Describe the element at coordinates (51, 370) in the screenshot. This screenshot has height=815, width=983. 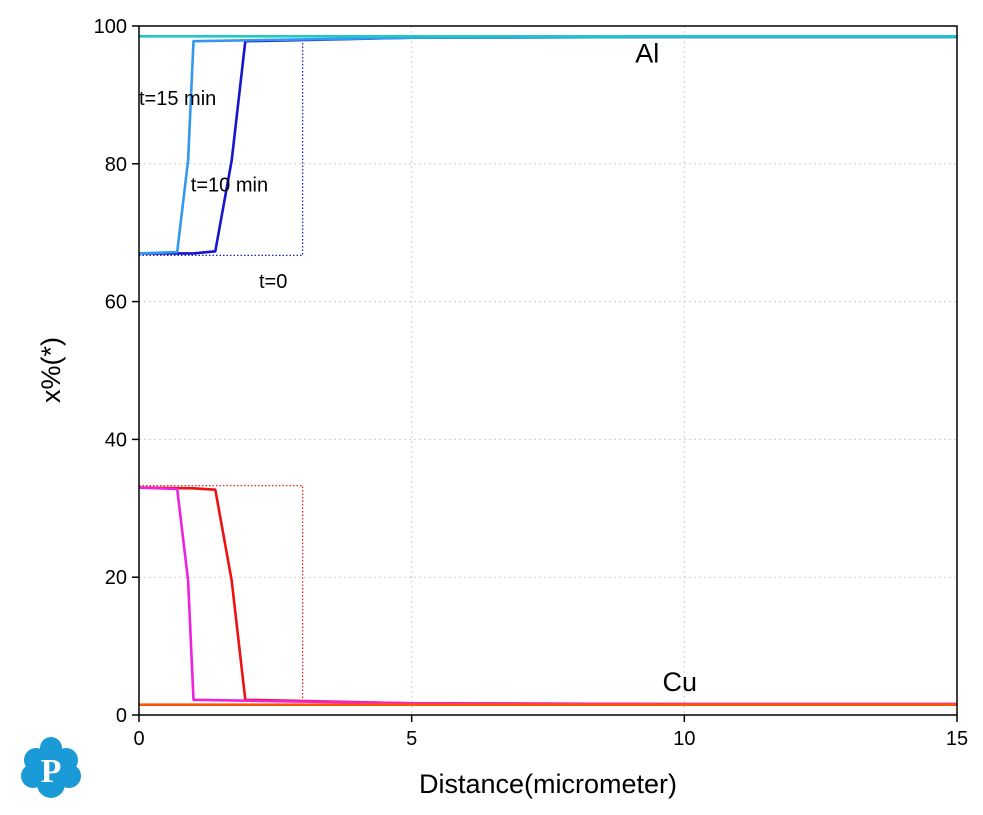
I see `y-axis-title: x%(*)` at that location.